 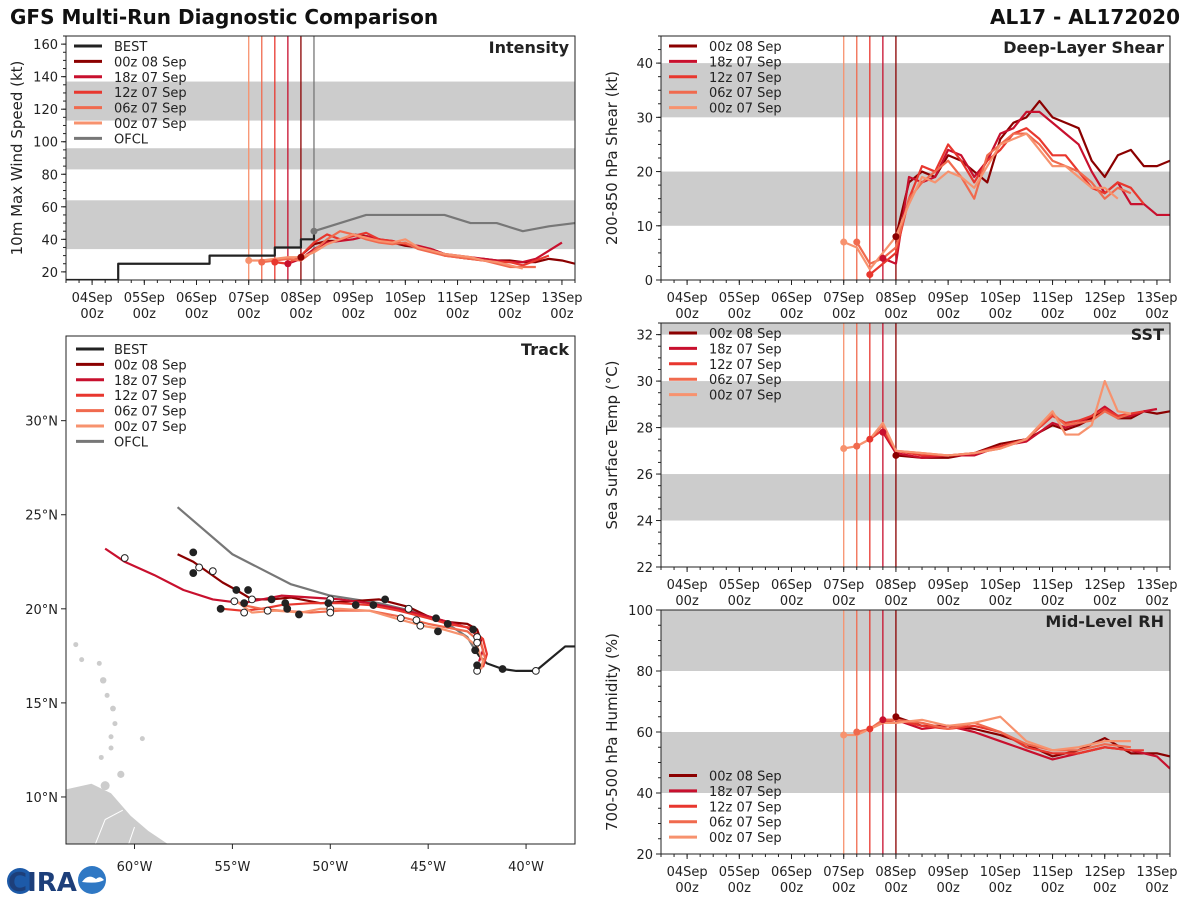 I want to click on y-tick-label: 10°N, so click(x=41, y=798).